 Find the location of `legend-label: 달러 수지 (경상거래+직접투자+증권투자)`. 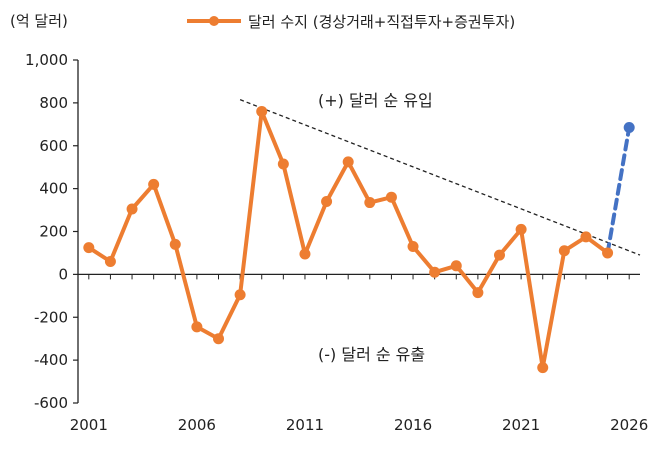

legend-label: 달러 수지 (경상거래+직접투자+증권투자) is located at coordinates (381, 22).